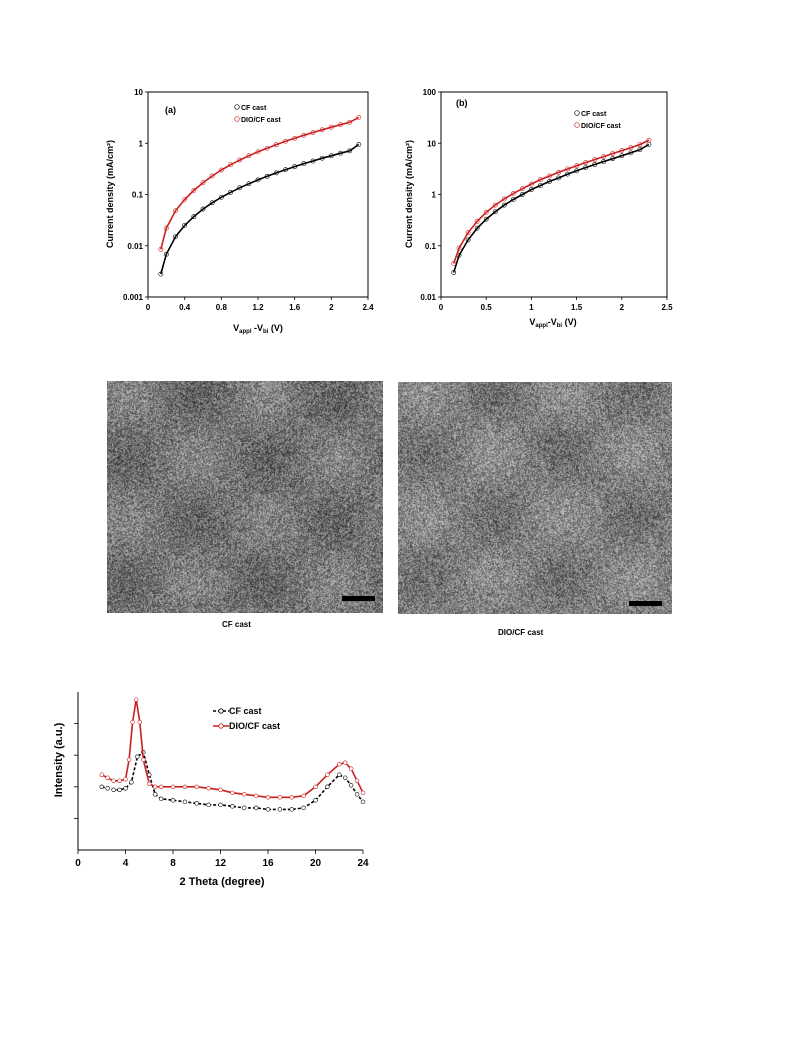 The width and height of the screenshot is (793, 1057). What do you see at coordinates (441, 307) in the screenshot?
I see `jv-b-xtick-label: 0` at bounding box center [441, 307].